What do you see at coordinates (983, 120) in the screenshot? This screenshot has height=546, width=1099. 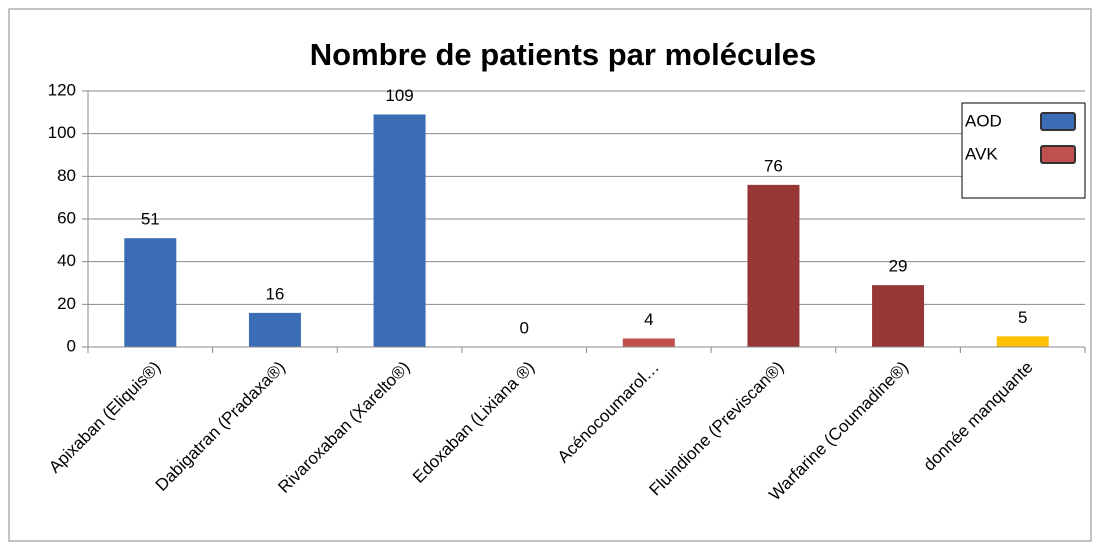 I see `legend-label: AOD` at bounding box center [983, 120].